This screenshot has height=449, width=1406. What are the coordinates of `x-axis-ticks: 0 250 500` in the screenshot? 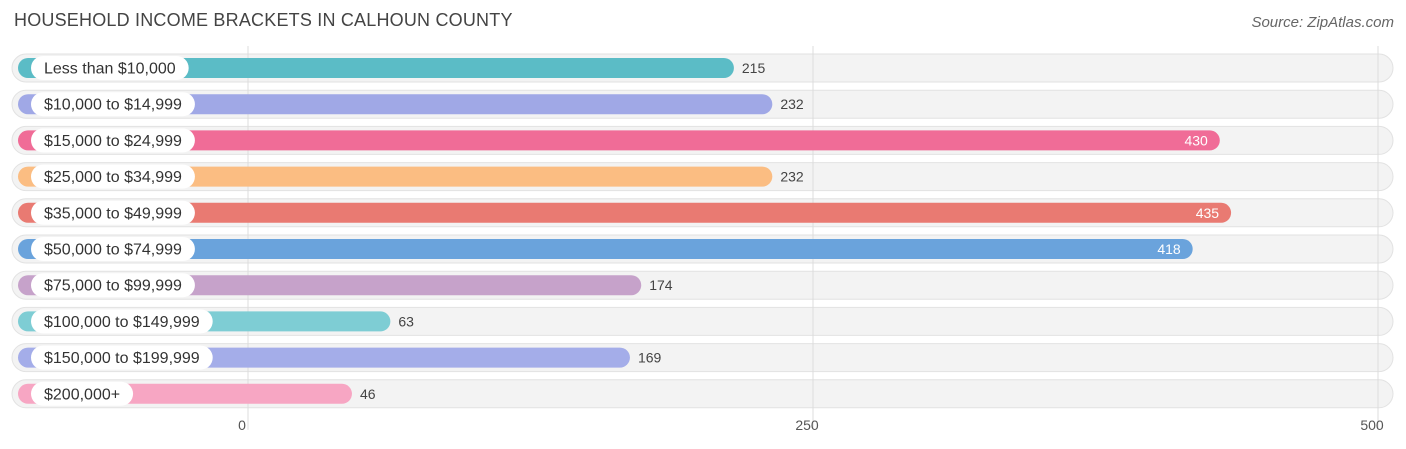 It's located at (811, 425).